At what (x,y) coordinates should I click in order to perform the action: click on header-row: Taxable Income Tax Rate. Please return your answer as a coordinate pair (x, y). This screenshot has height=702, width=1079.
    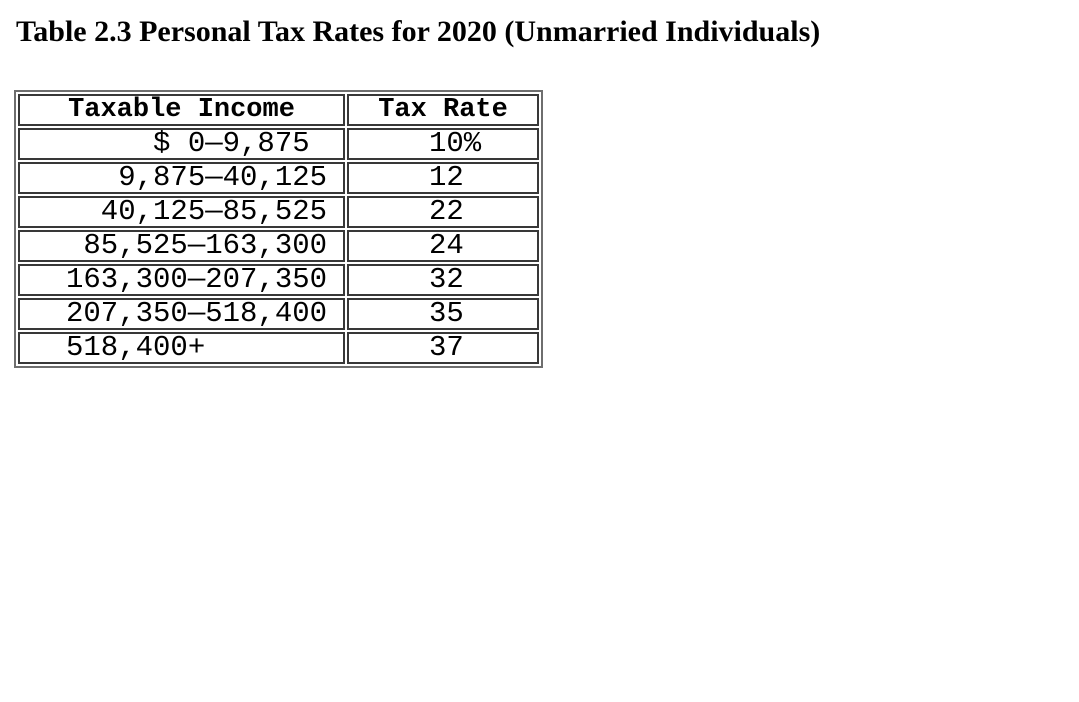
    Looking at the image, I should click on (278, 110).